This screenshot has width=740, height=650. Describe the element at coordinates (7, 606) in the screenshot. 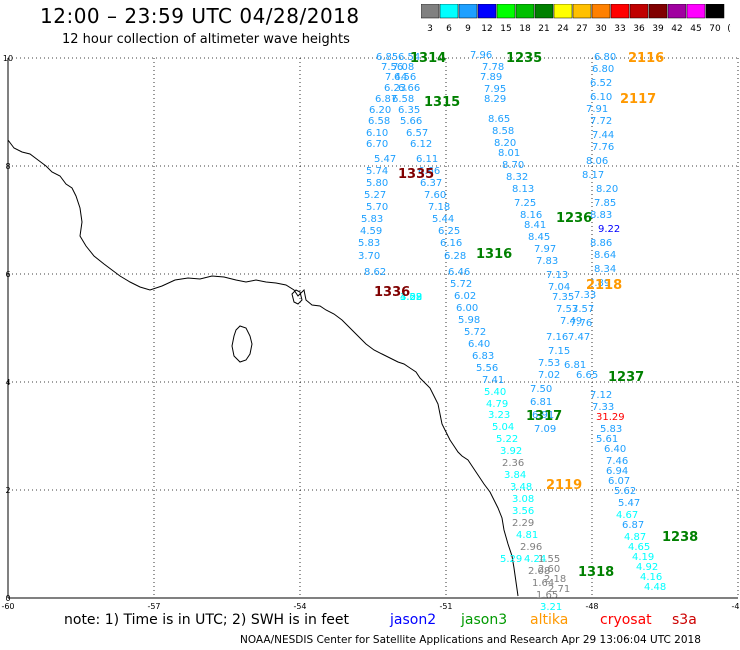

I see `x-tick-label: -60` at that location.